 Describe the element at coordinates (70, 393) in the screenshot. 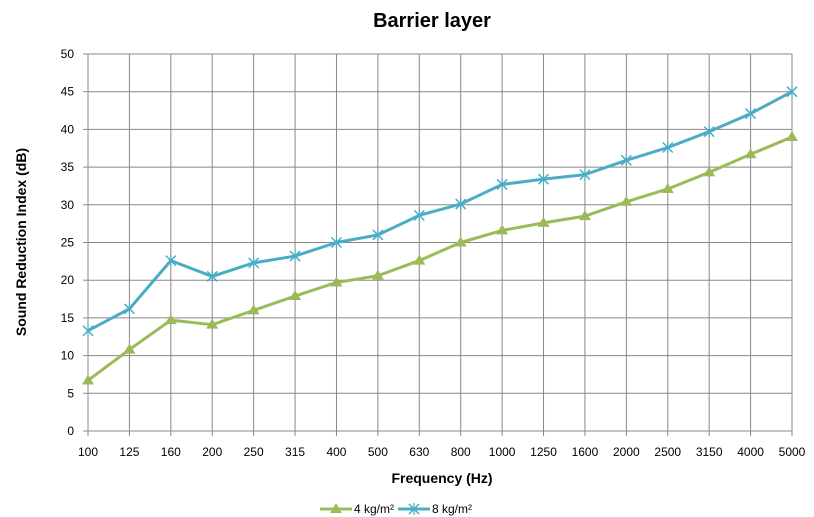

I see `y-tick-label: 5` at that location.